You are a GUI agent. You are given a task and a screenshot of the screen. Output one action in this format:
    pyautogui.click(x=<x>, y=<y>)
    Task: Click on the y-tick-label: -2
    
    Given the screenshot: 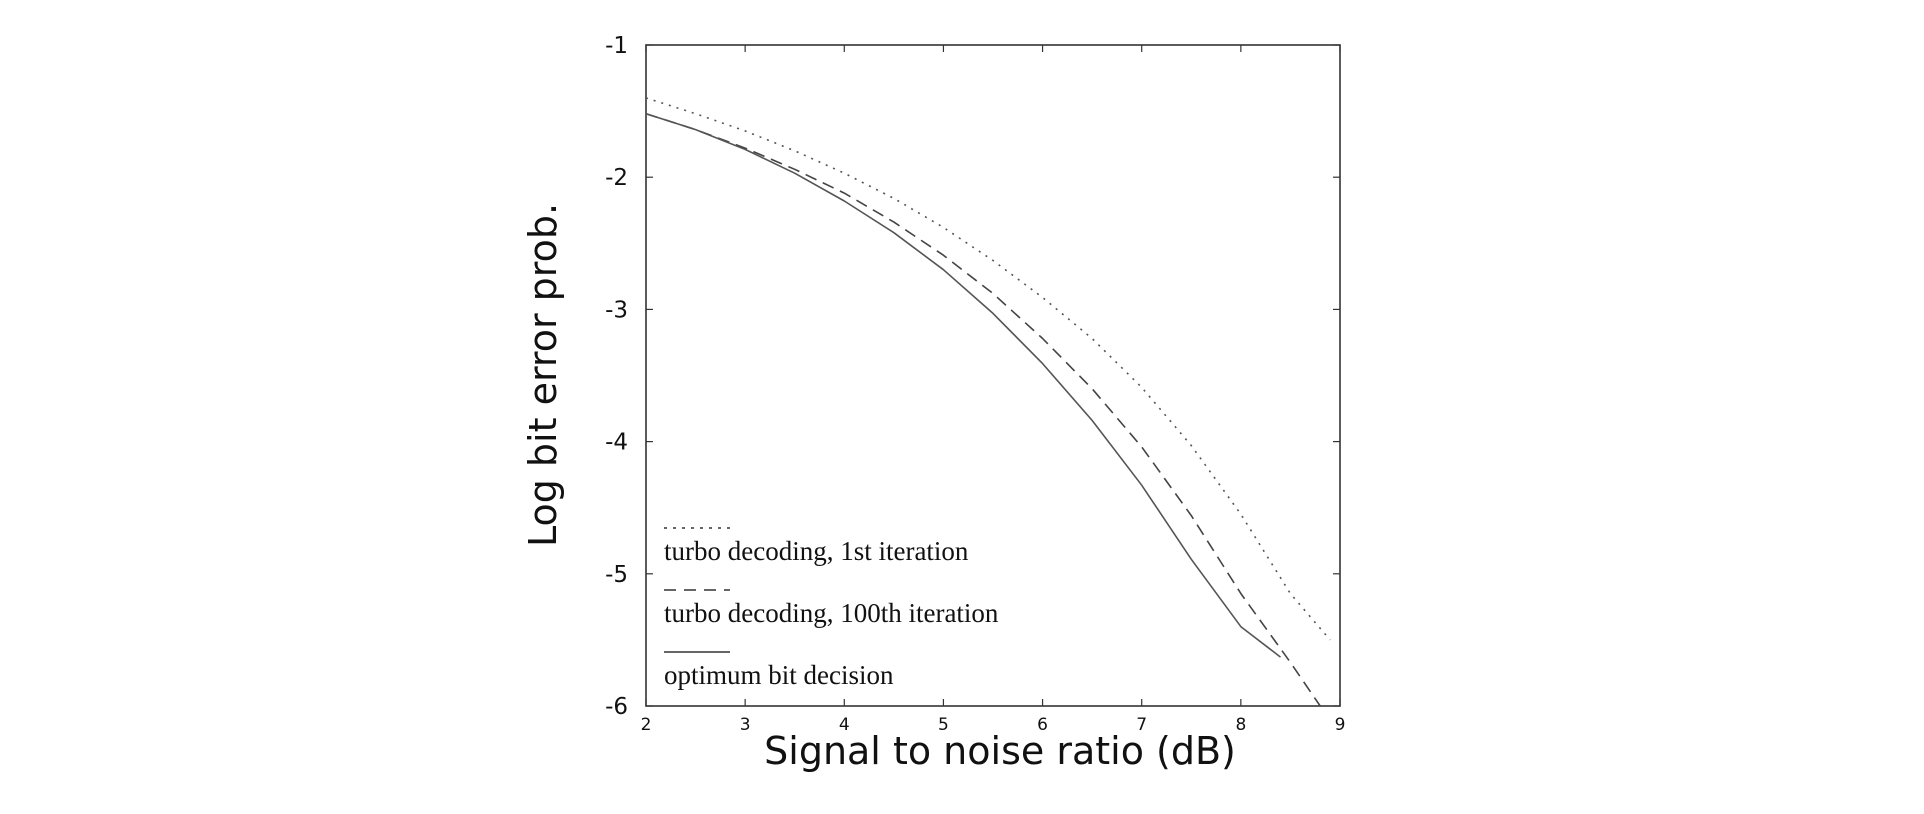 What is the action you would take?
    pyautogui.click(x=616, y=178)
    